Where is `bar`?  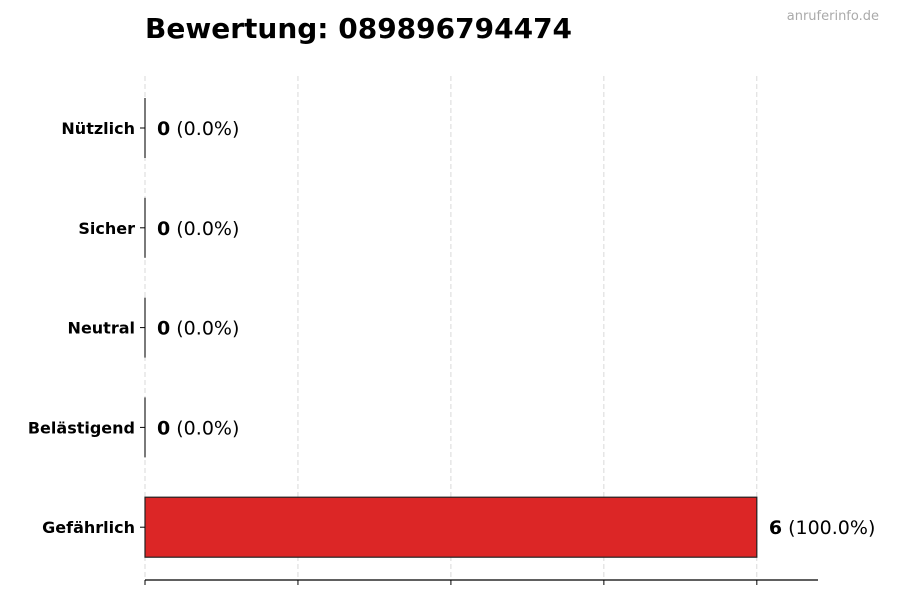
bar is located at coordinates (451, 527).